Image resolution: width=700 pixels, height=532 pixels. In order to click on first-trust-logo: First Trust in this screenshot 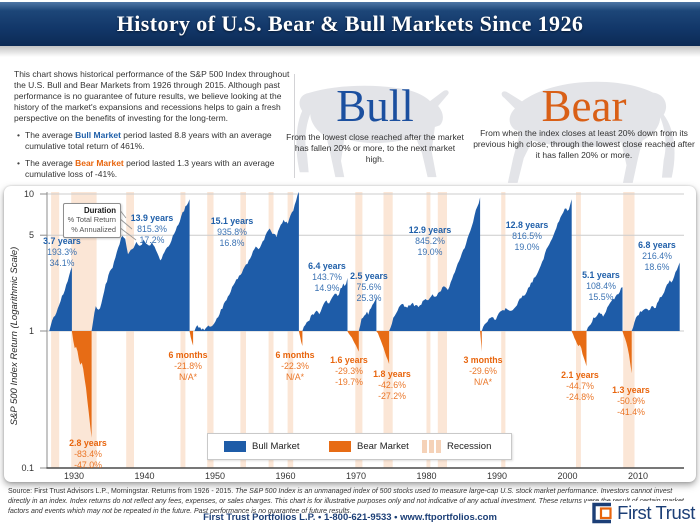, I will do `click(640, 513)`.